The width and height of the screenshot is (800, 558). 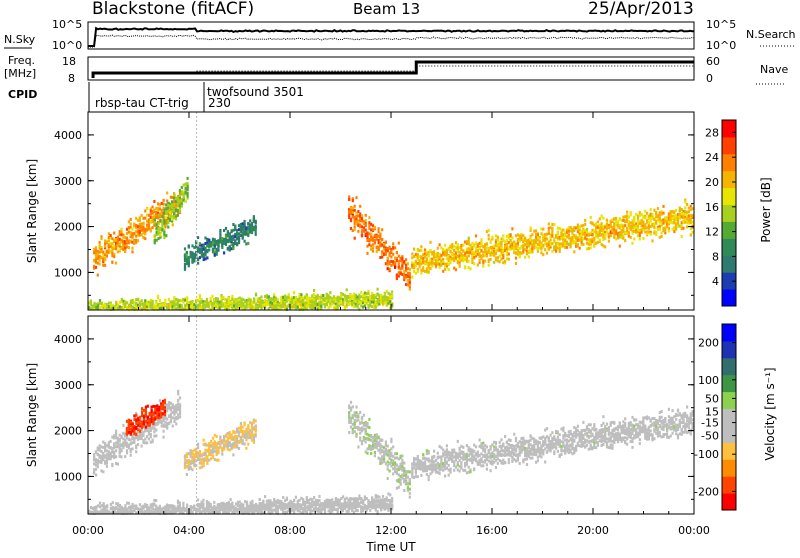 What do you see at coordinates (771, 34) in the screenshot?
I see `nsearch-label: N.Search` at bounding box center [771, 34].